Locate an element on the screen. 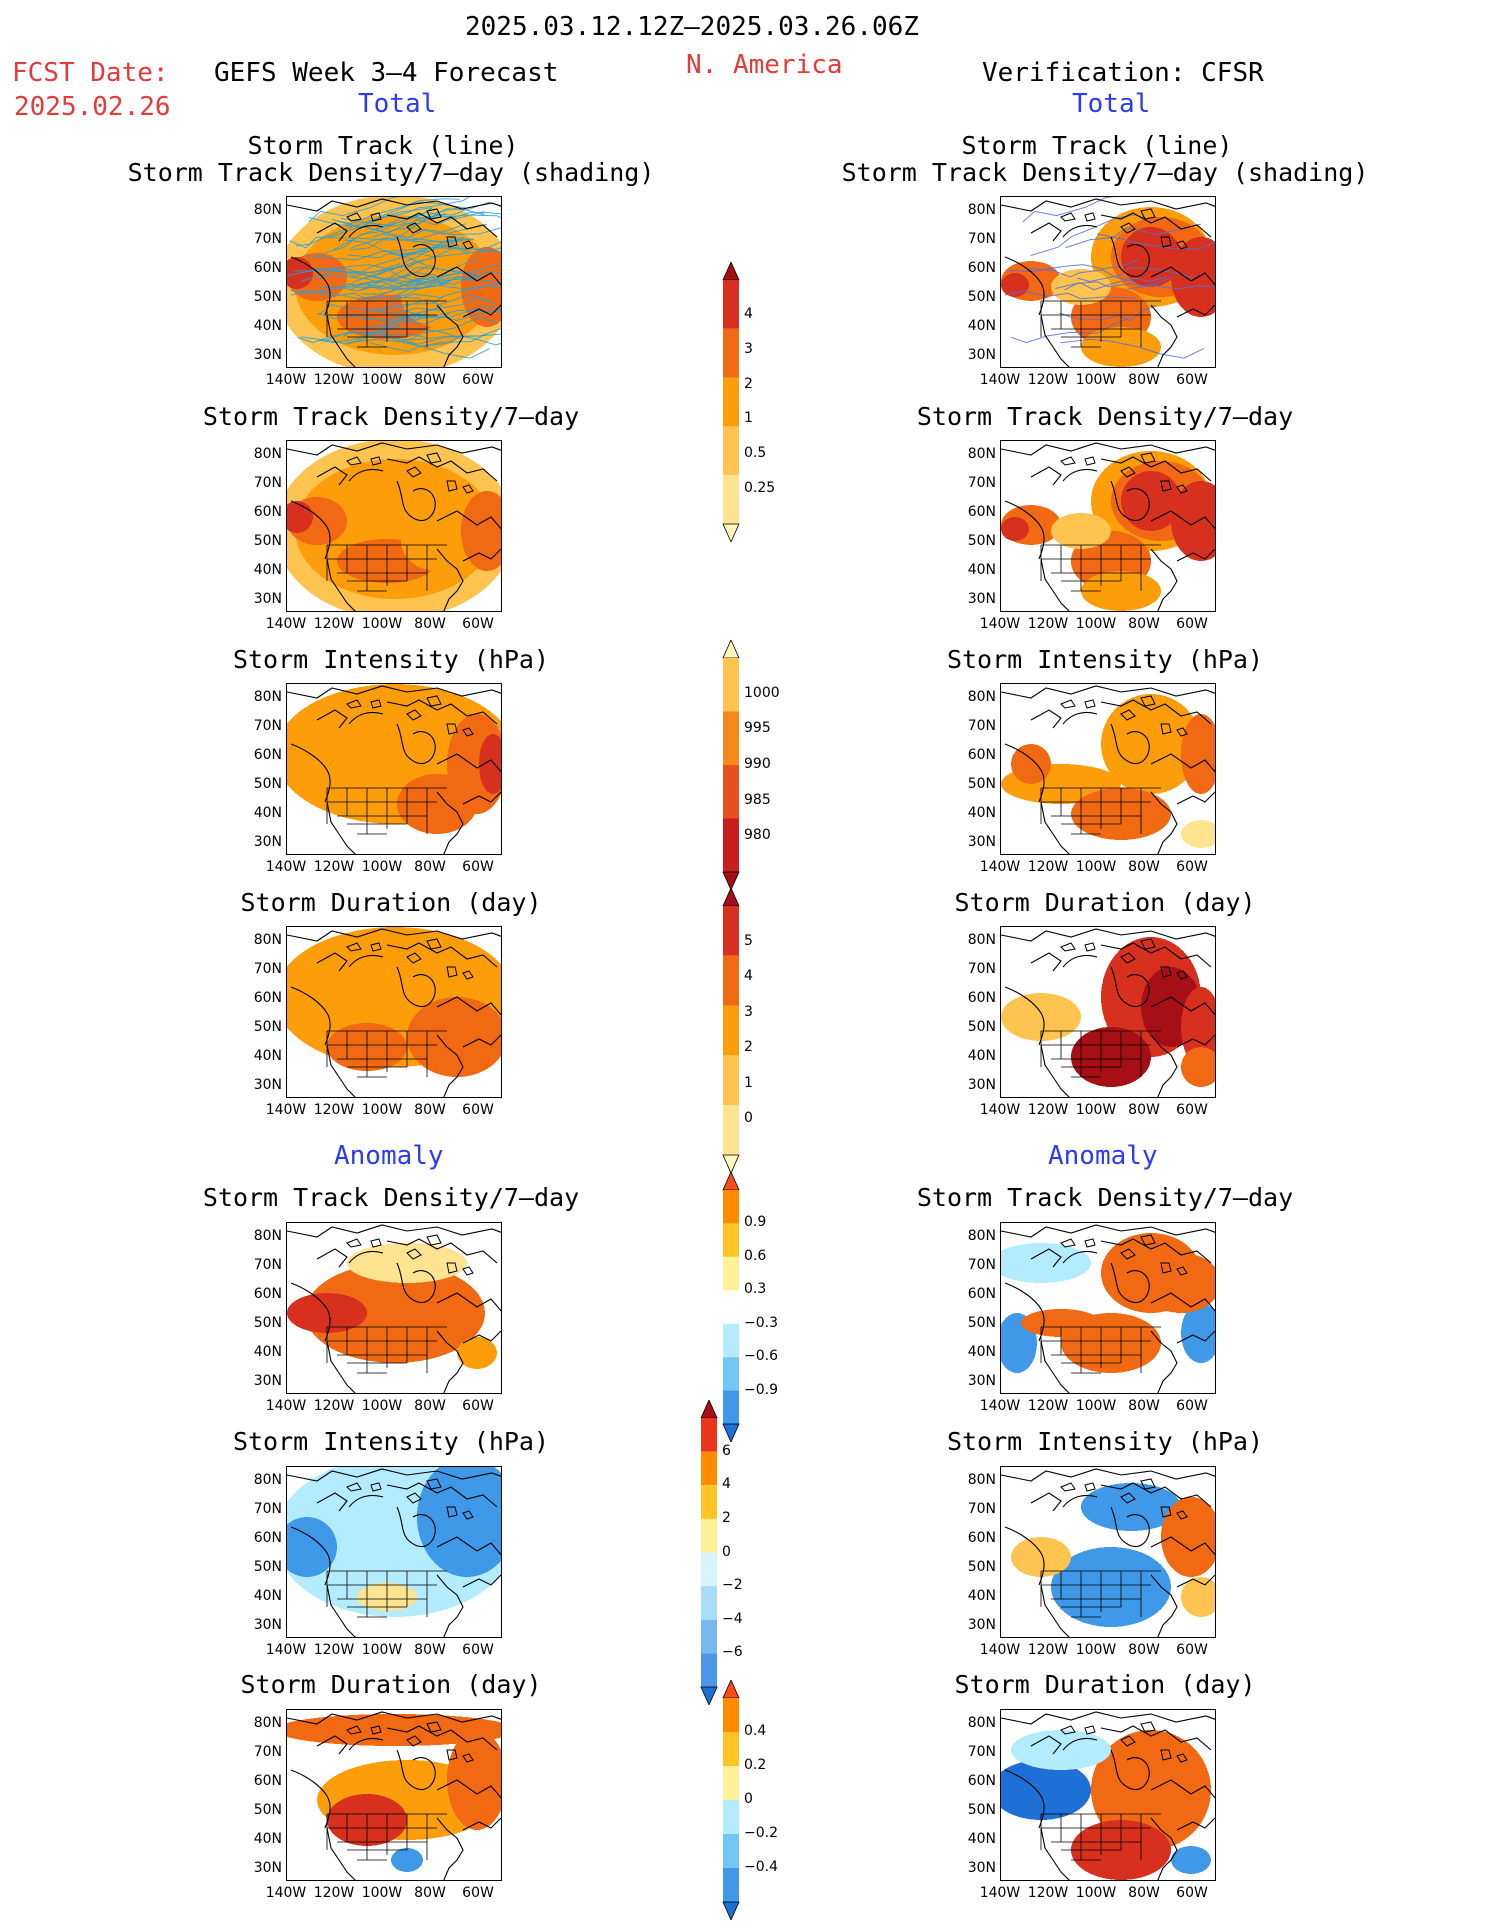 This screenshot has width=1487, height=1925. colorbar-tick-label: 0.5 is located at coordinates (755, 453).